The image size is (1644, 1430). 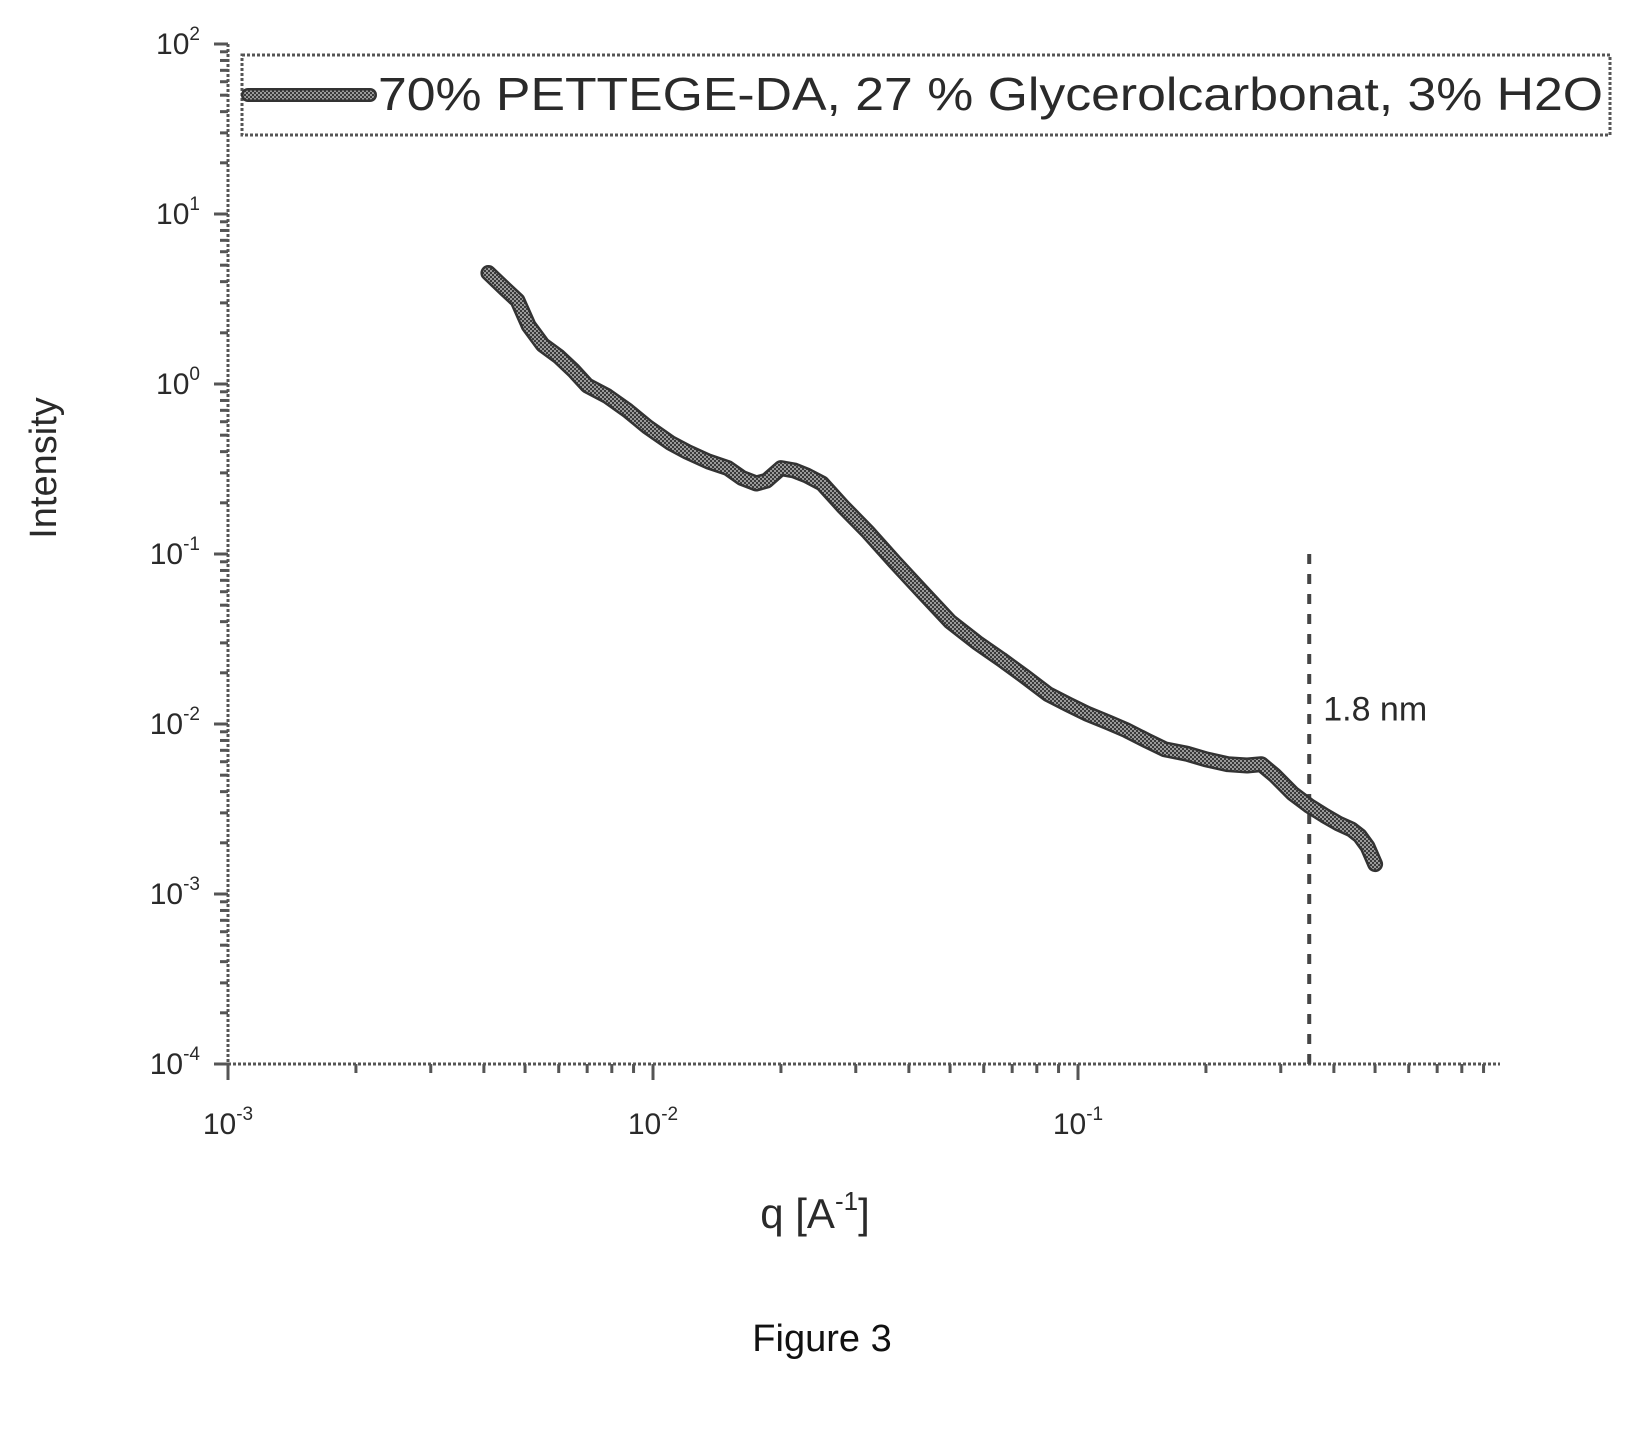 I want to click on y-tick-label: 10⁻², so click(x=175, y=722).